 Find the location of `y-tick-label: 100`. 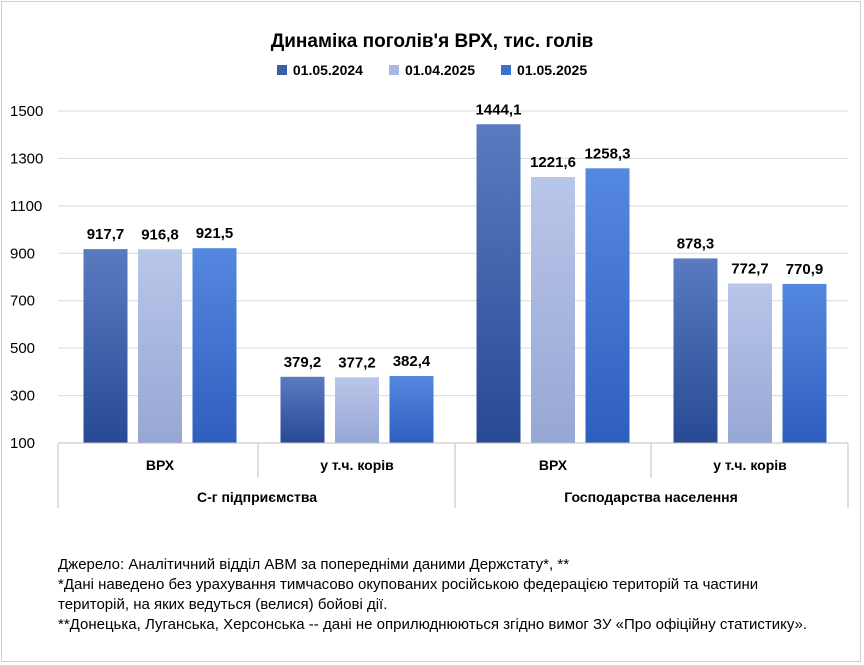

y-tick-label: 100 is located at coordinates (22, 443).